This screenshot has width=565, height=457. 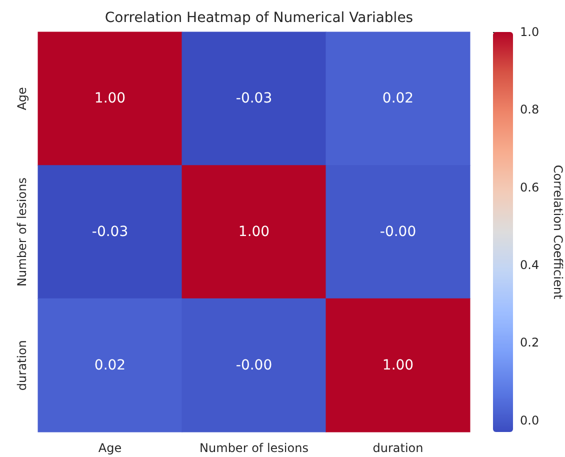 What do you see at coordinates (530, 265) in the screenshot?
I see `color-bar-label: 0.4` at bounding box center [530, 265].